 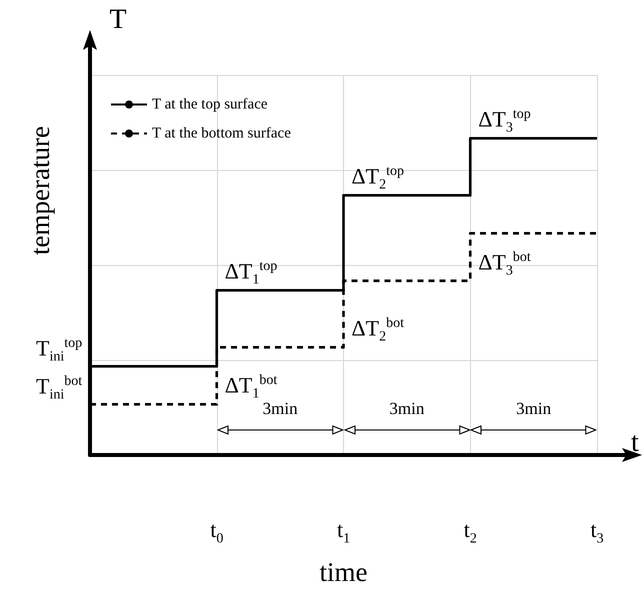 What do you see at coordinates (39, 190) in the screenshot?
I see `y-axis-title: temperature` at bounding box center [39, 190].